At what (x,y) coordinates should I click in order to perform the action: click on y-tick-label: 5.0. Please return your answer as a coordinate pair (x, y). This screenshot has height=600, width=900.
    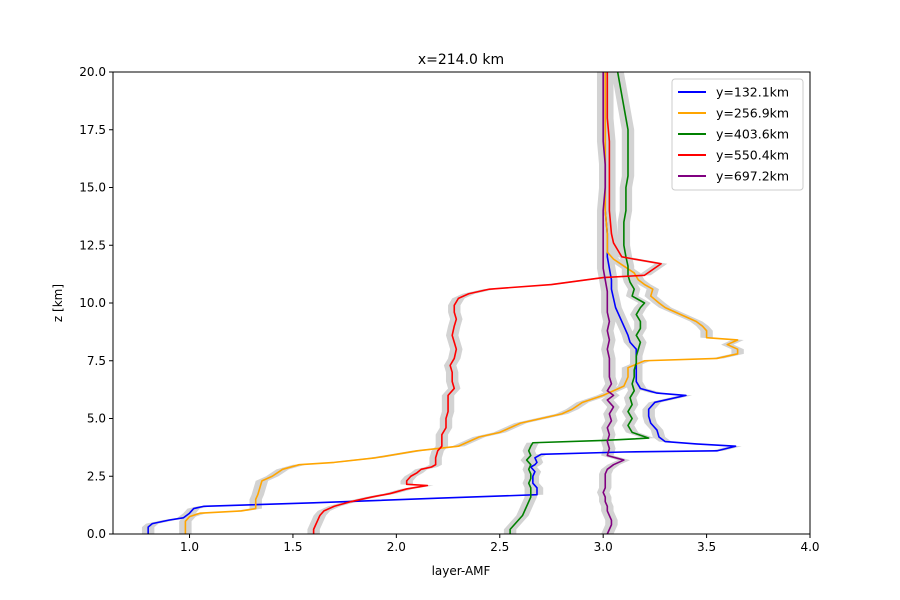
    Looking at the image, I should click on (96, 419).